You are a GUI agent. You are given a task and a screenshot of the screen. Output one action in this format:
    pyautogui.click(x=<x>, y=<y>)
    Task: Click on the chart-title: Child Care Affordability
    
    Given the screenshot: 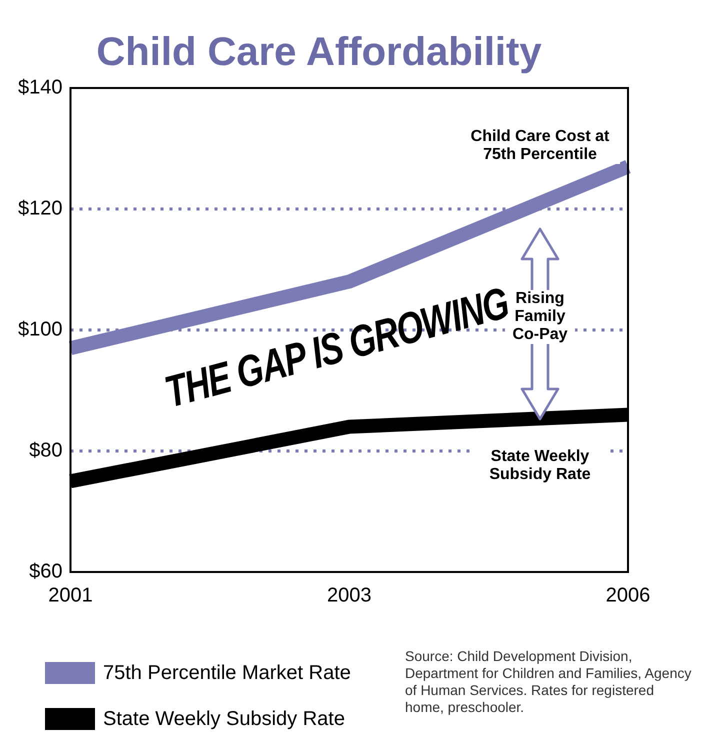 What is the action you would take?
    pyautogui.click(x=319, y=52)
    